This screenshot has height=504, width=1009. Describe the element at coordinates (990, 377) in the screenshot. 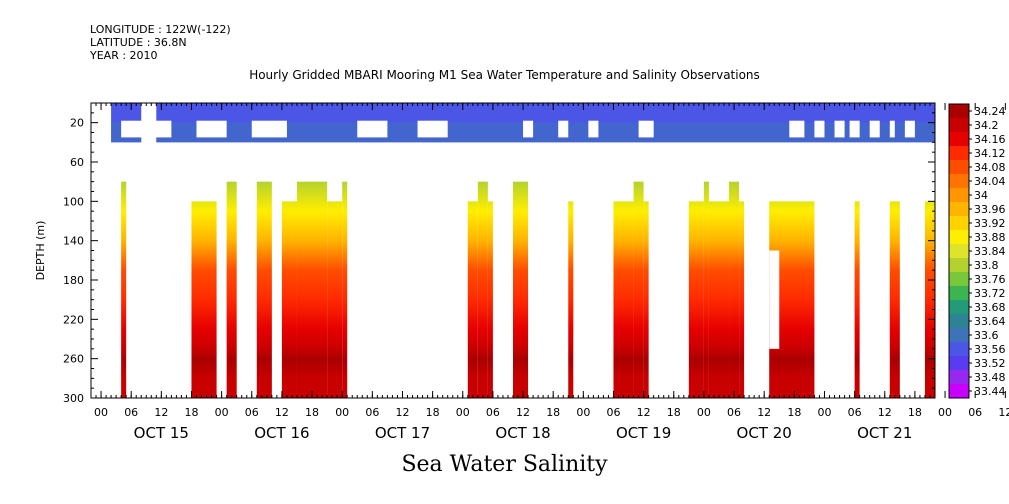

I see `colorbar-label: 33.48` at that location.